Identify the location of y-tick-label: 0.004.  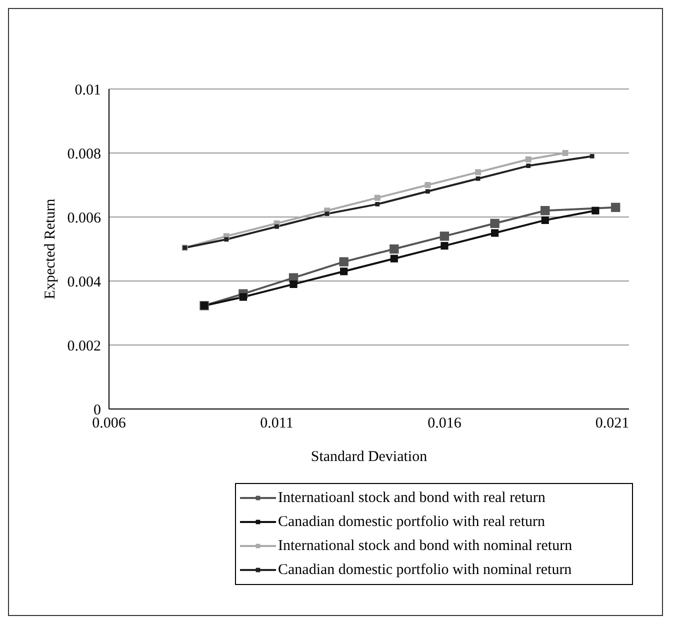
(84, 282).